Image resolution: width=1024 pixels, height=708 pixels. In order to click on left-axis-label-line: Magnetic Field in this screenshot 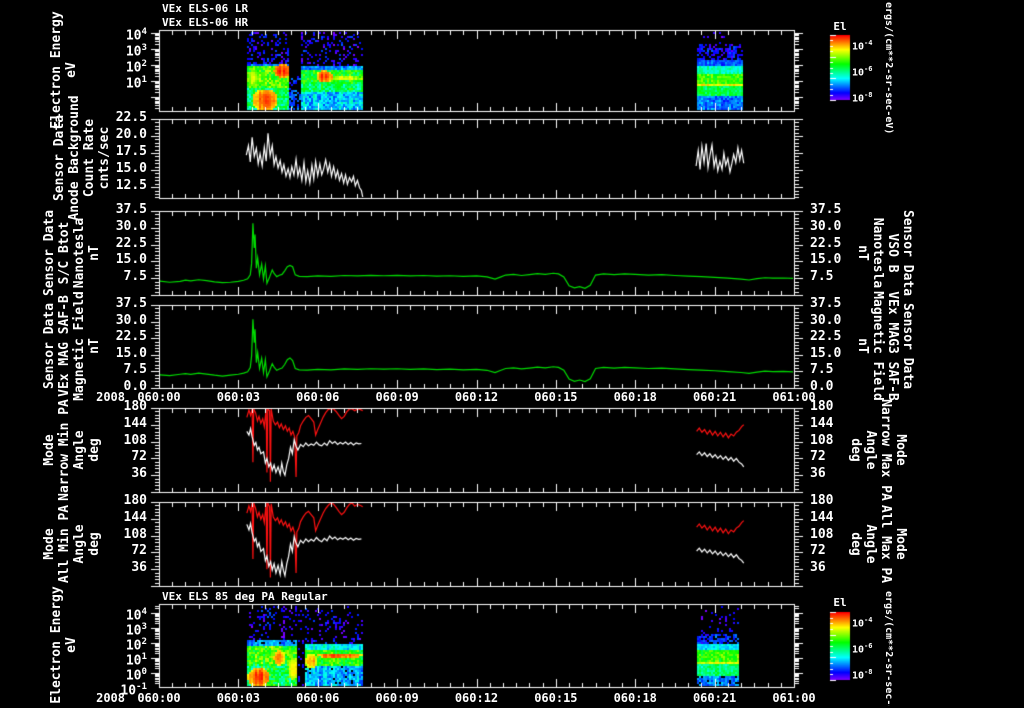, I will do `click(79, 346)`.